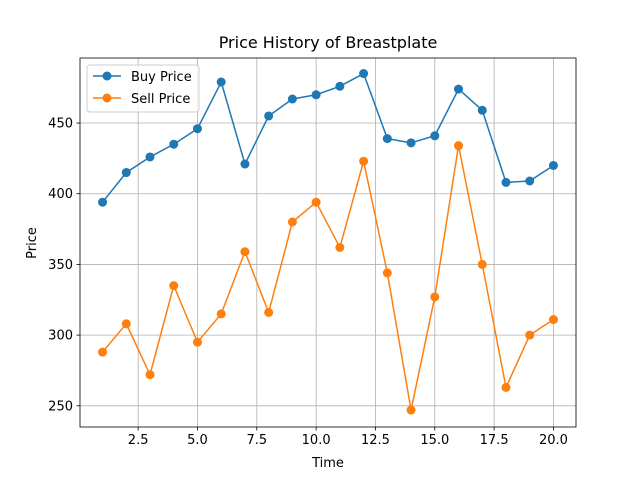  I want to click on x-tick-label: 17.5, so click(494, 440).